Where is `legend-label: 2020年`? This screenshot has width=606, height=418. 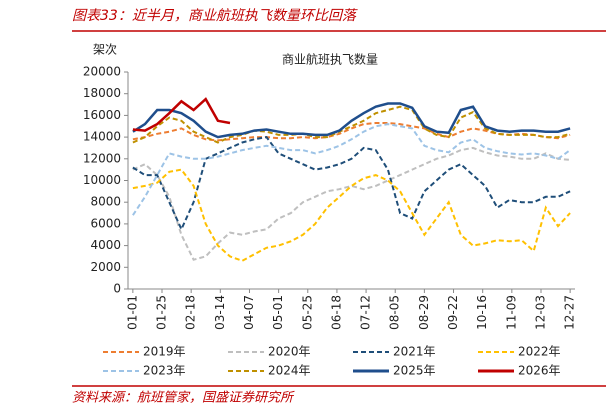
legend-label: 2020年 is located at coordinates (289, 352).